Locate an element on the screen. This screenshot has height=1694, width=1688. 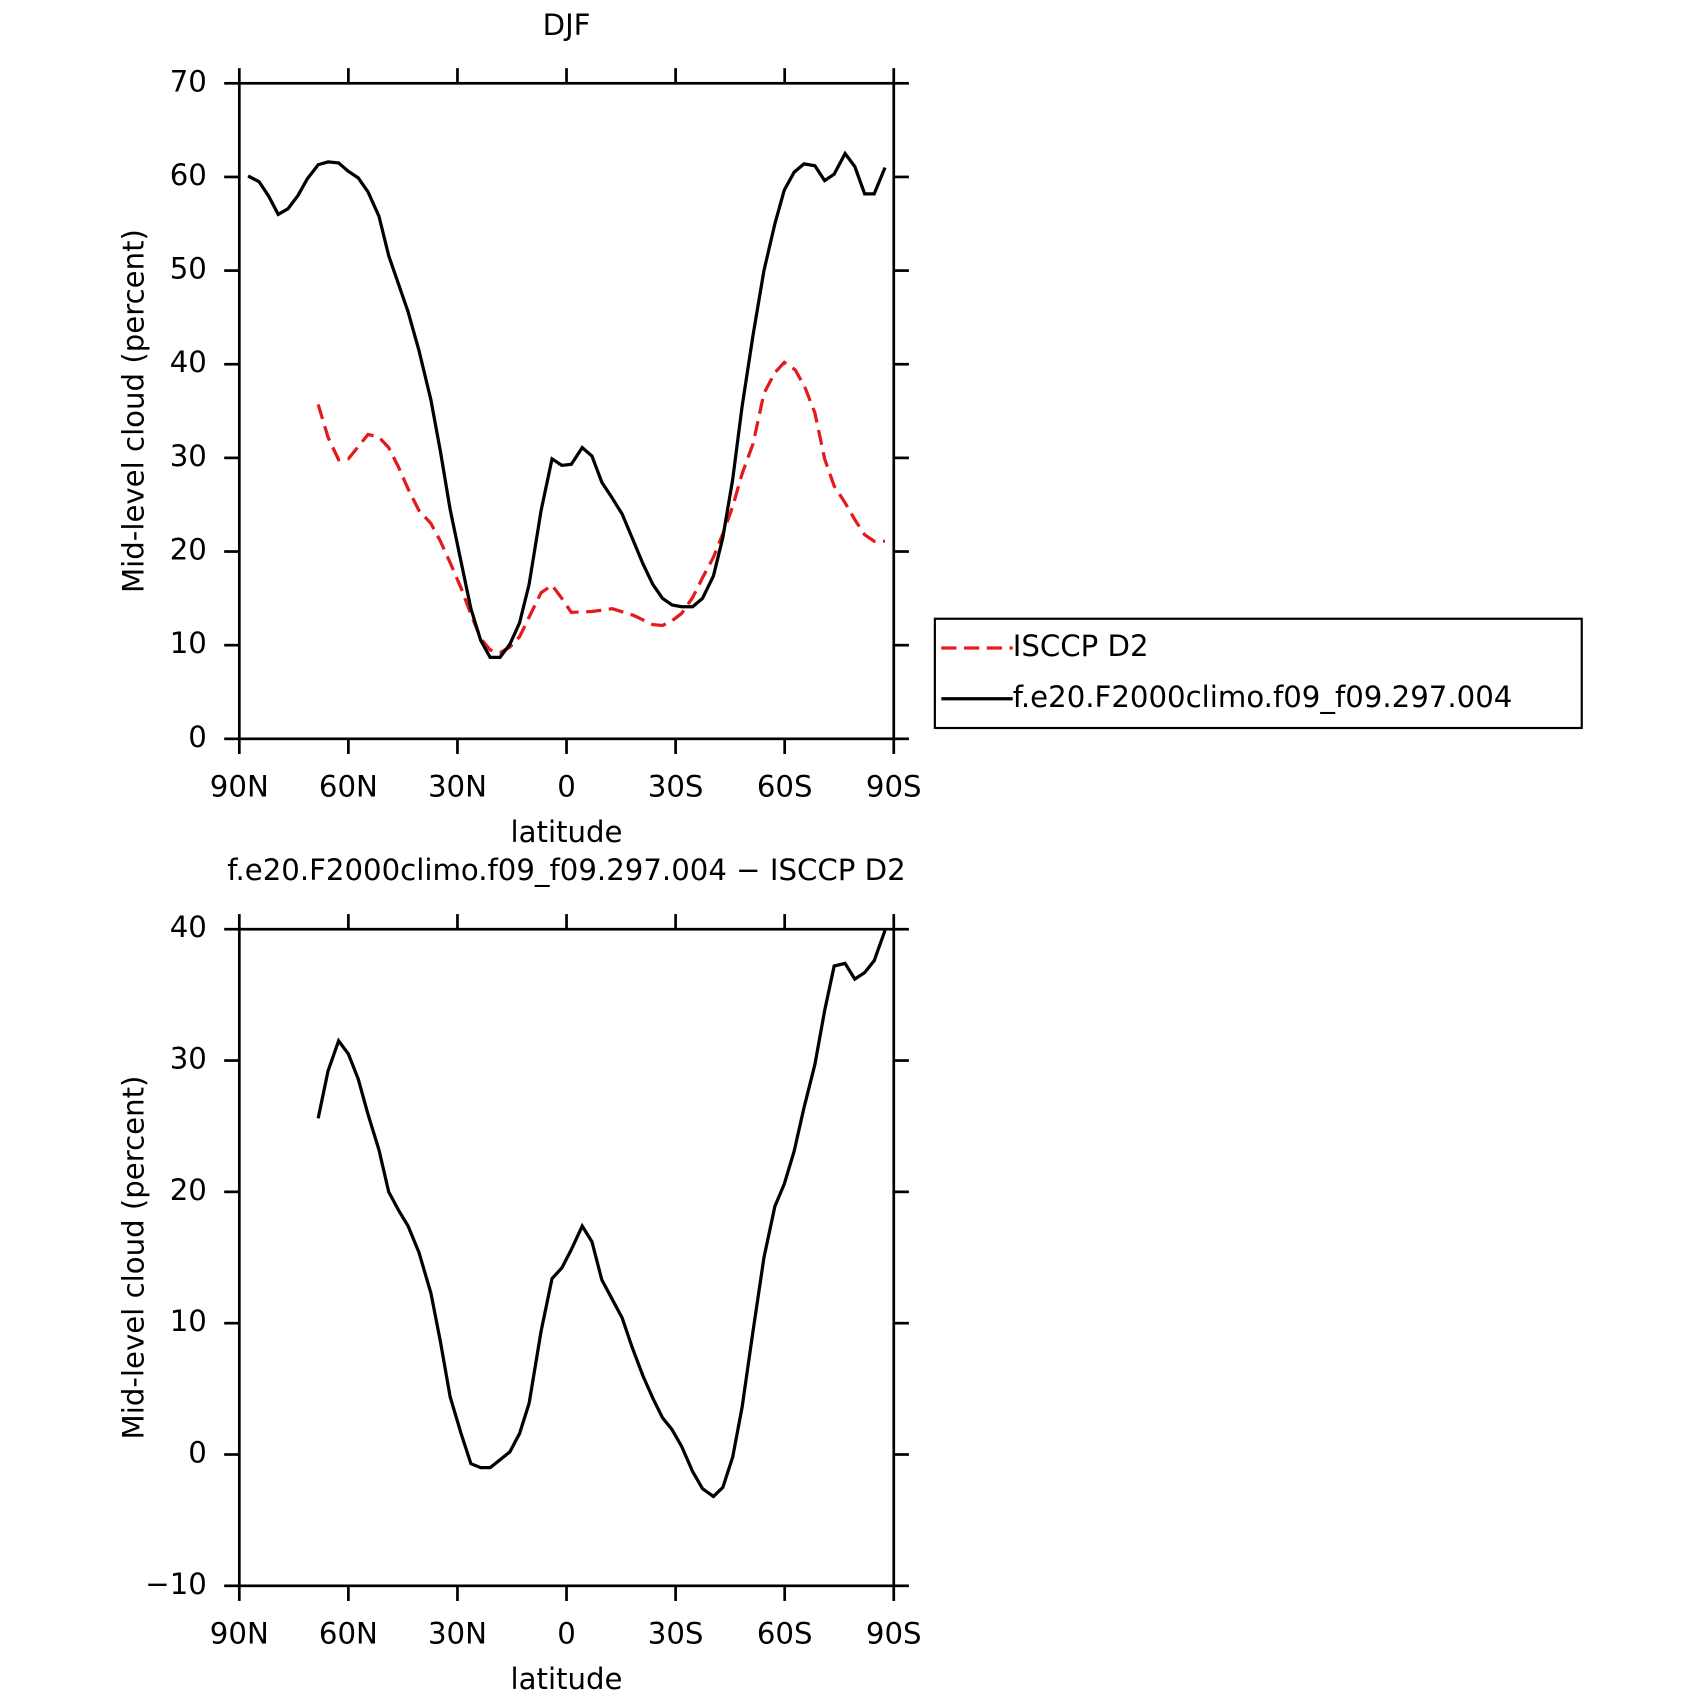
legend-label: f.e20.F2000climo.f09_f09.297.004 is located at coordinates (1263, 697).